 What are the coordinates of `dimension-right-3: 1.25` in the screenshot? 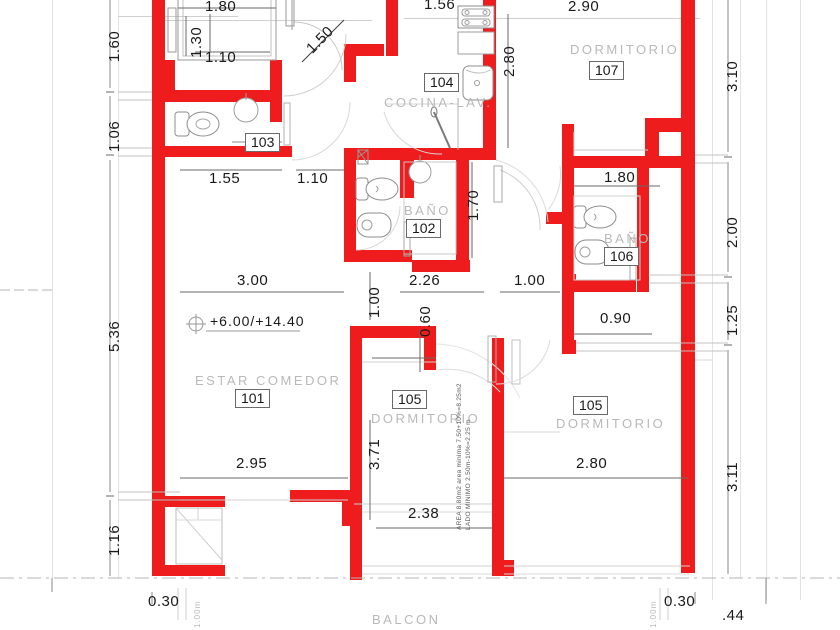 It's located at (732, 320).